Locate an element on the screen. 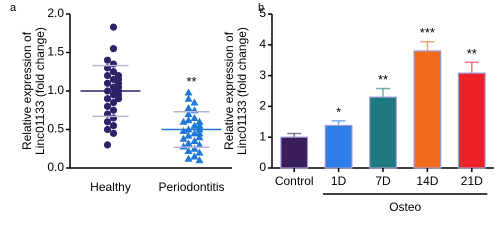 The image size is (500, 240). panel-label: b is located at coordinates (261, 8).